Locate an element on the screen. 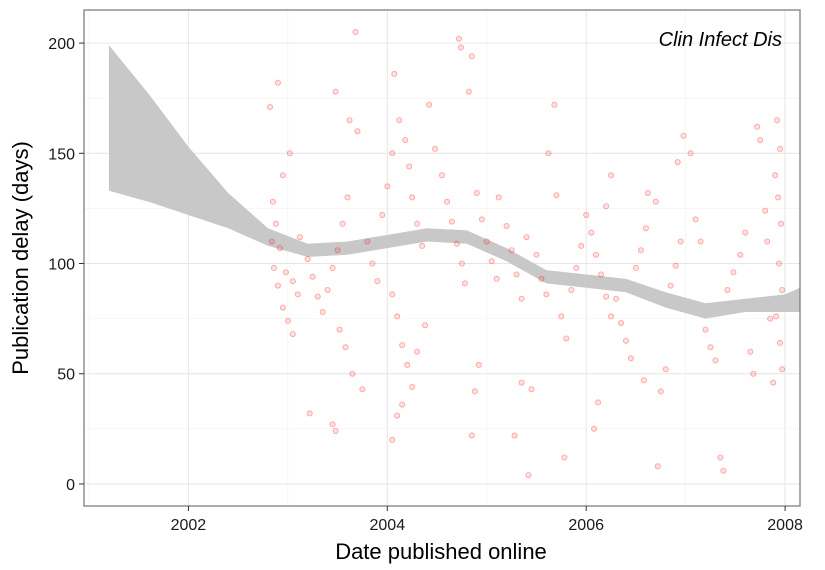 Image resolution: width=825 pixels, height=570 pixels. y-tick-label: 150 is located at coordinates (61, 154).